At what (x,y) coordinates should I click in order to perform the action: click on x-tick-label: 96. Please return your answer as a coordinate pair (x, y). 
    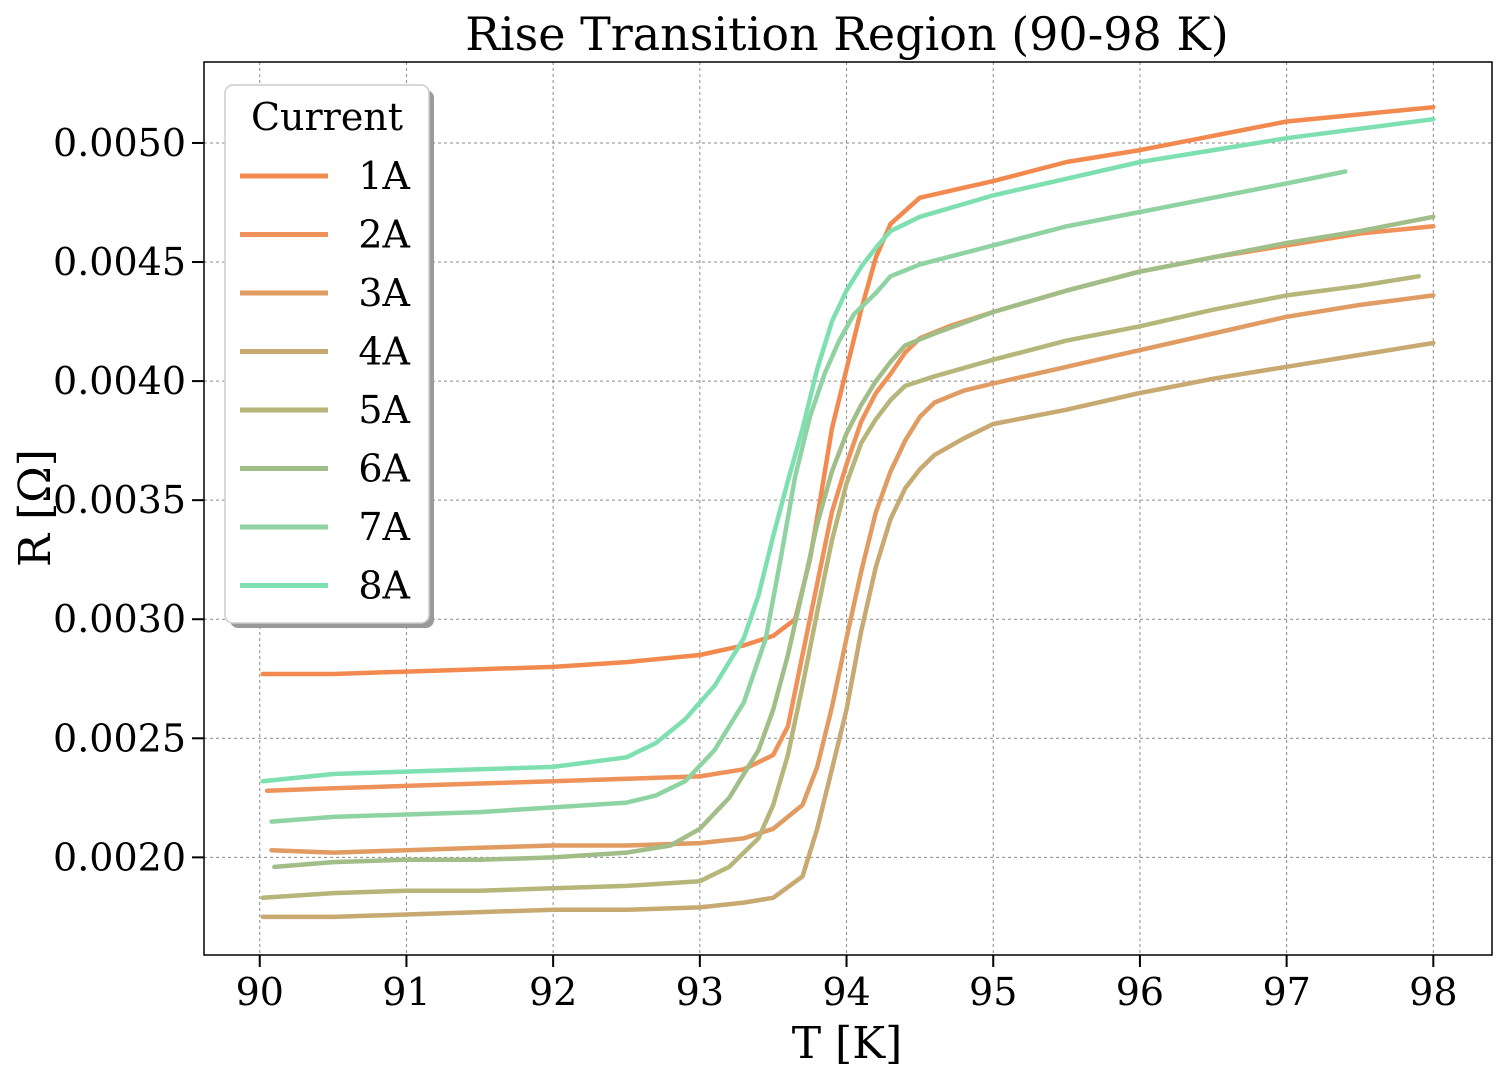
    Looking at the image, I should click on (1140, 992).